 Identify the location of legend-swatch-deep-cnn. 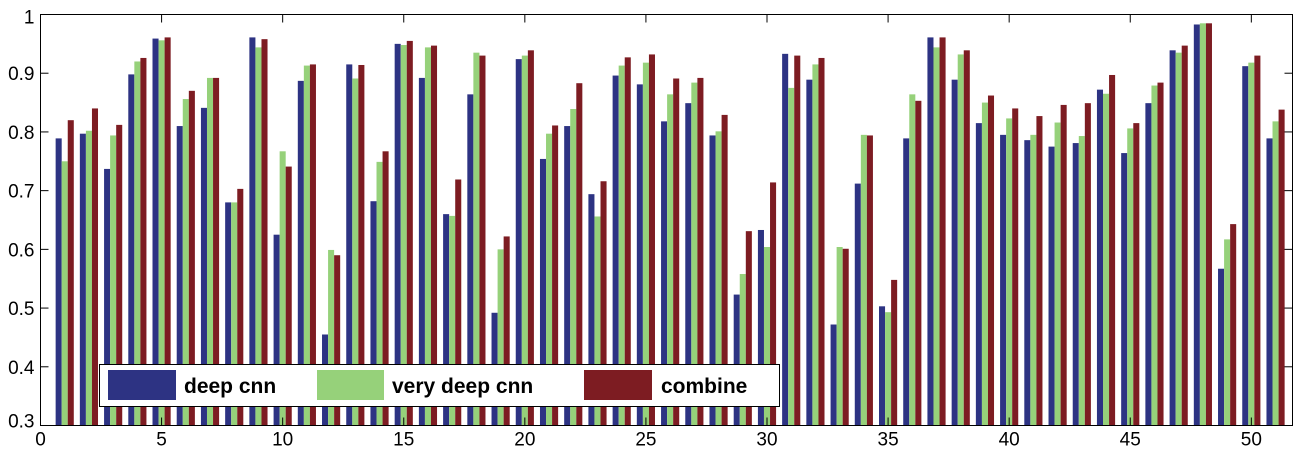
(142, 385).